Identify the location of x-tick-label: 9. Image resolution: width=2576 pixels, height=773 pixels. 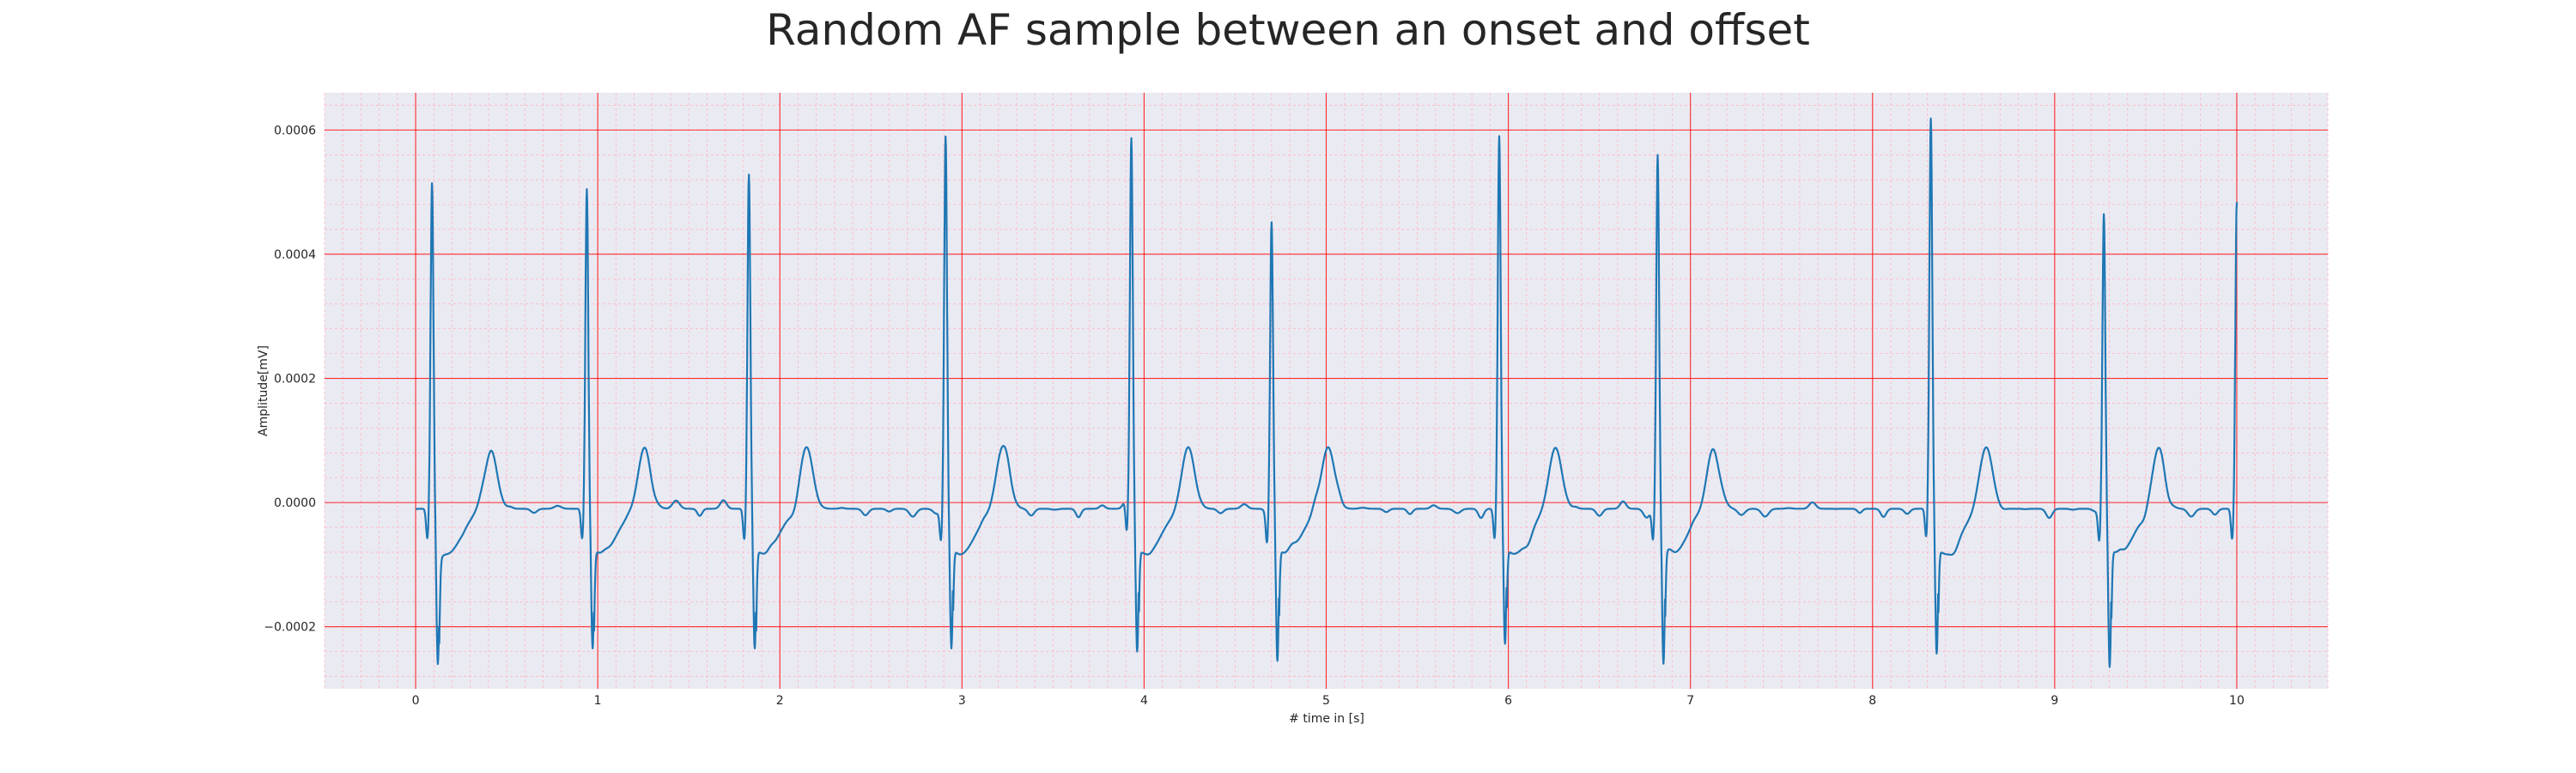
(2054, 701).